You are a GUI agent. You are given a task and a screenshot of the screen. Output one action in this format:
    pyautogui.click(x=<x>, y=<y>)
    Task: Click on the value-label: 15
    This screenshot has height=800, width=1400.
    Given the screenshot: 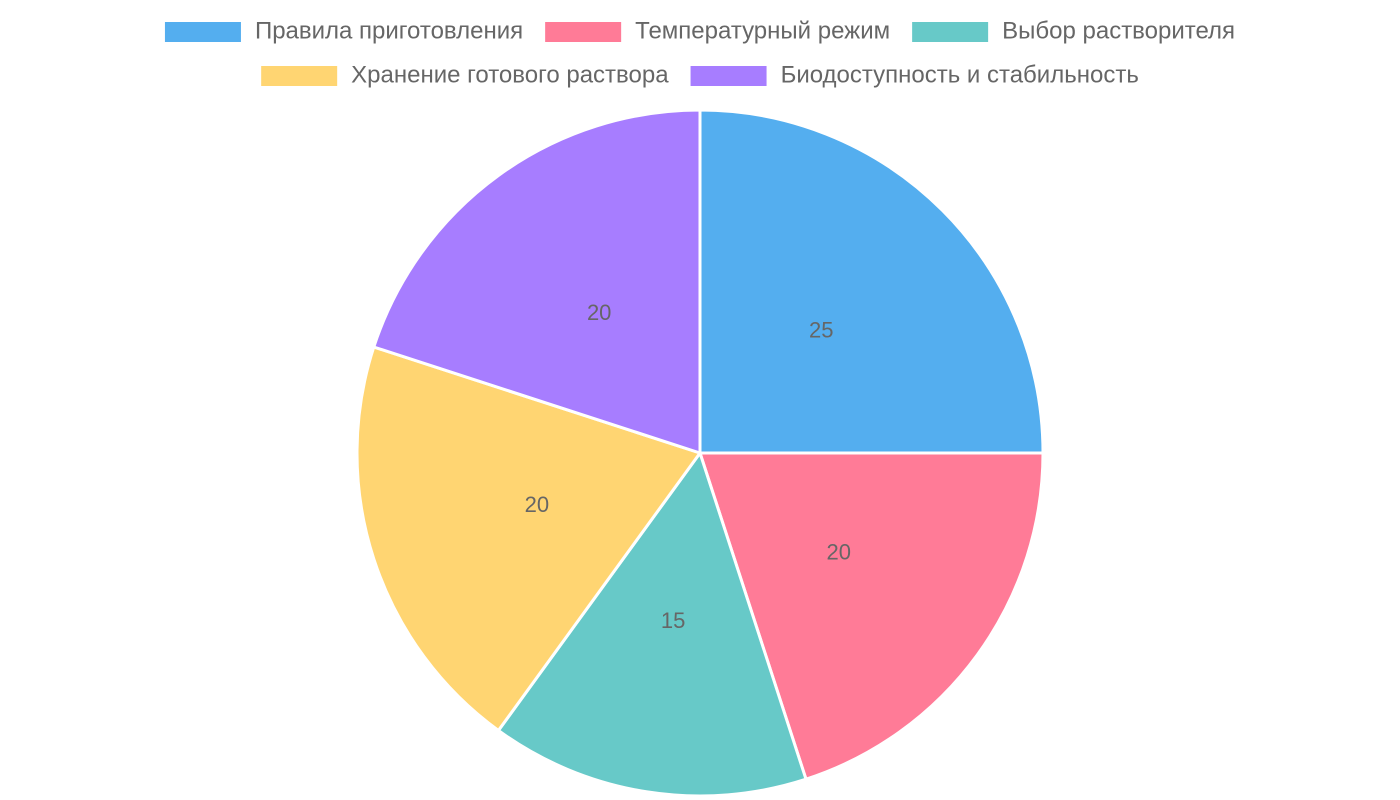 What is the action you would take?
    pyautogui.click(x=673, y=620)
    